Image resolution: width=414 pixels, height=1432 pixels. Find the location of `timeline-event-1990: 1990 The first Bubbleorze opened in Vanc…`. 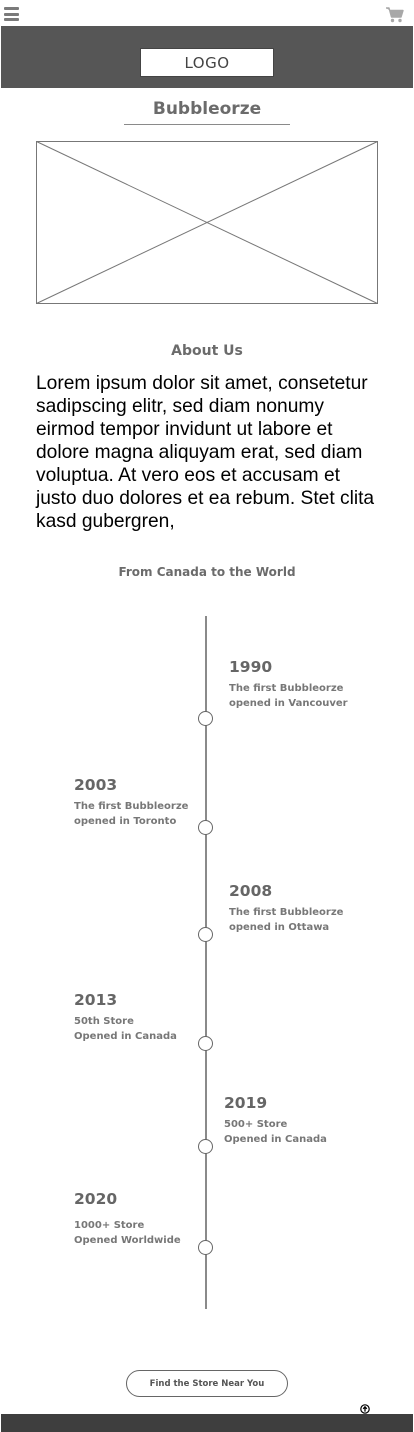

timeline-event-1990: 1990 The first Bubbleorze opened in Vanc… is located at coordinates (304, 684).